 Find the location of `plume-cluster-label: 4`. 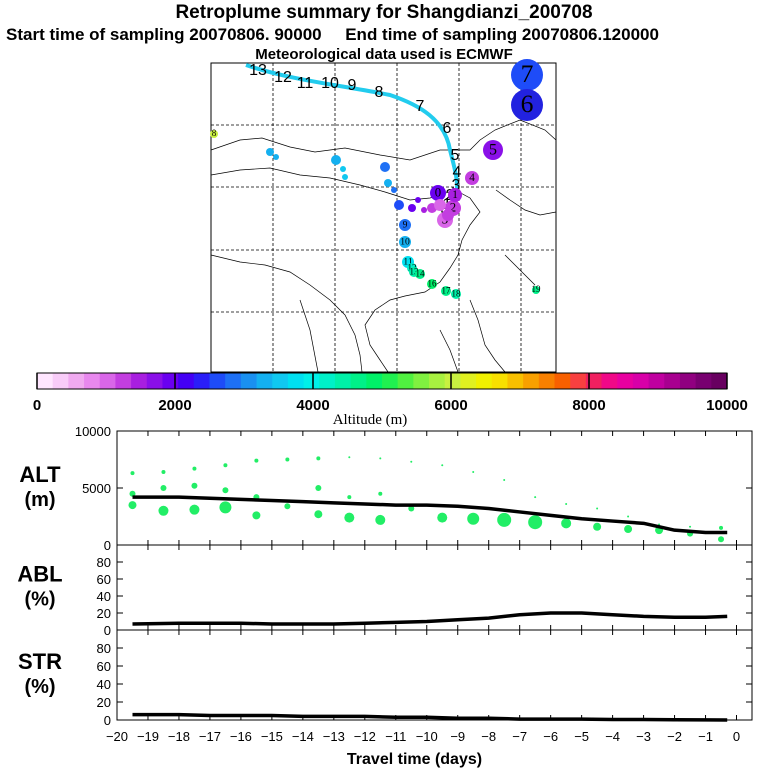

plume-cluster-label: 4 is located at coordinates (472, 178).